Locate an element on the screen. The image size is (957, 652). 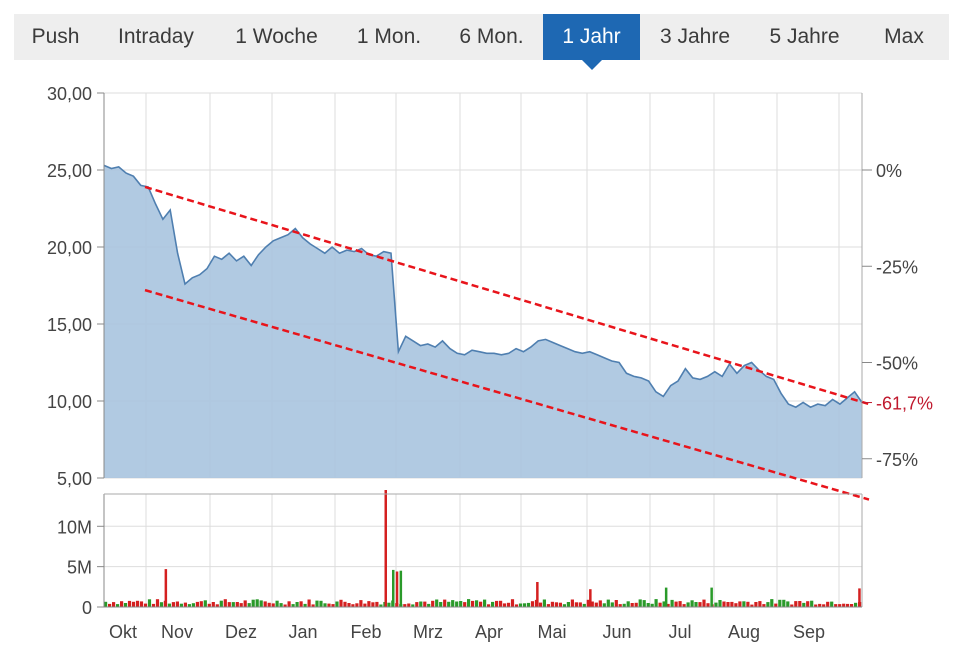
x-label-sep: Sep is located at coordinates (809, 632).